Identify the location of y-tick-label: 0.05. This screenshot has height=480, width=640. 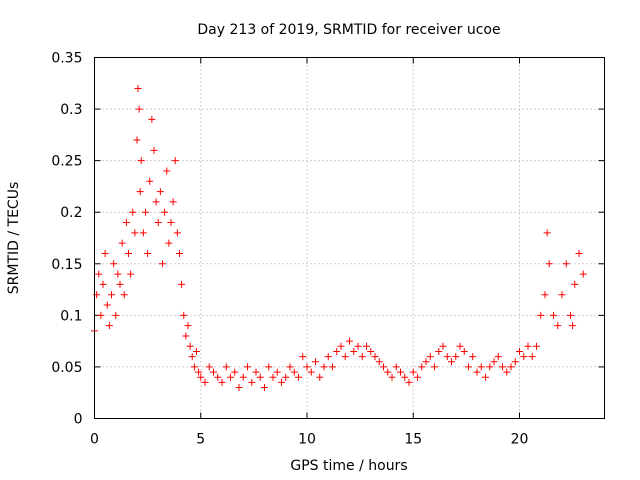
(66, 368).